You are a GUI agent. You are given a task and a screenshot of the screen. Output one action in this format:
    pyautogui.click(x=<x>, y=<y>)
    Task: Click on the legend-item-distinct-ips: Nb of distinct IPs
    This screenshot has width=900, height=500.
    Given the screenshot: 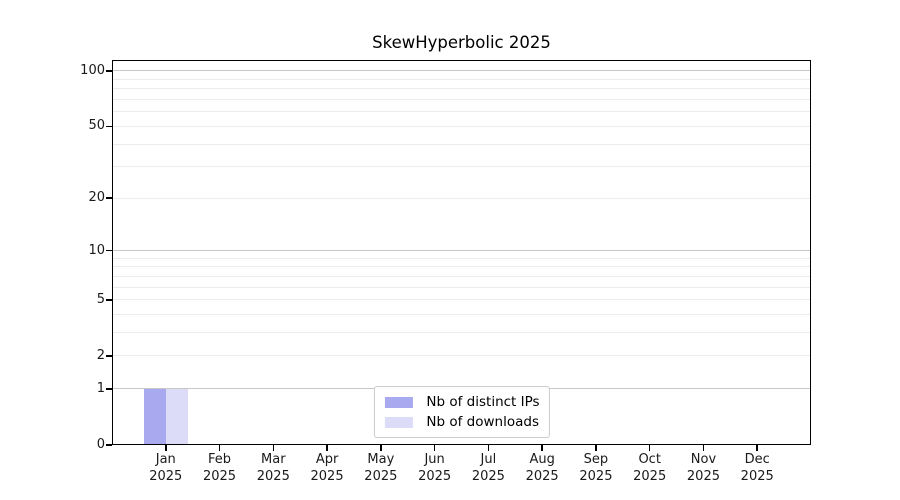 What is the action you would take?
    pyautogui.click(x=462, y=402)
    